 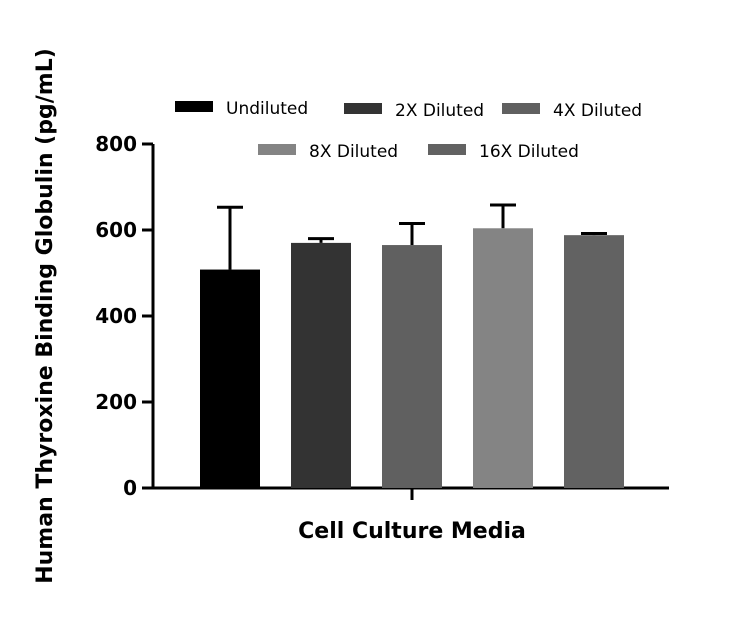 I want to click on y-axis-title: Human Thyroxine Binding Globulin (pg/mL), so click(x=45, y=316).